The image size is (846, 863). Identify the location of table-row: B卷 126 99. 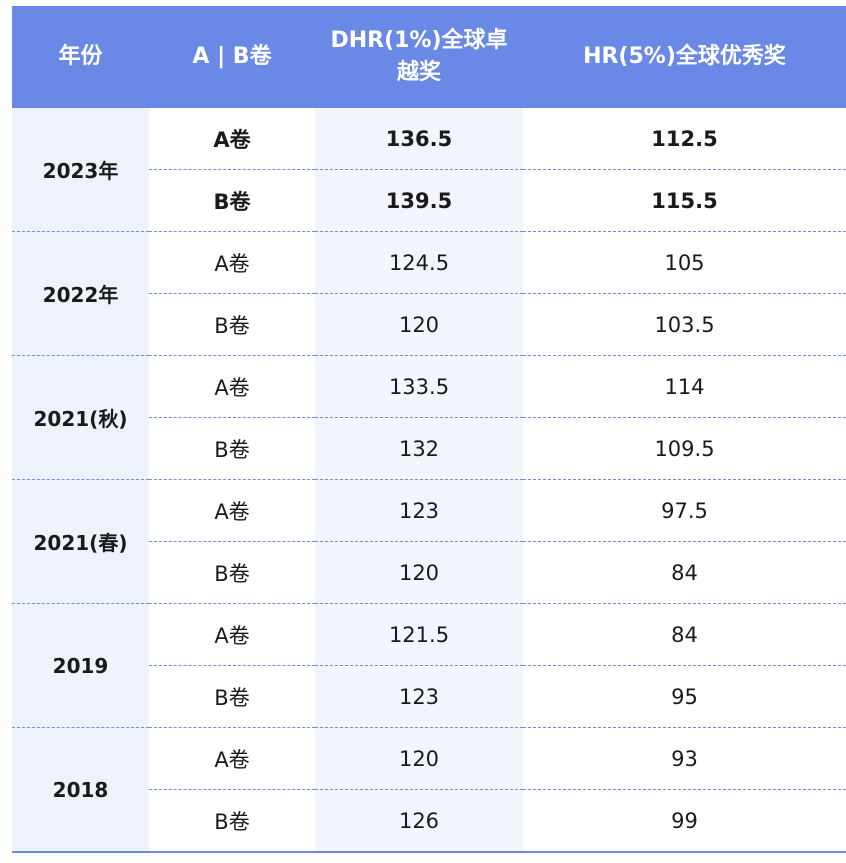
(429, 820).